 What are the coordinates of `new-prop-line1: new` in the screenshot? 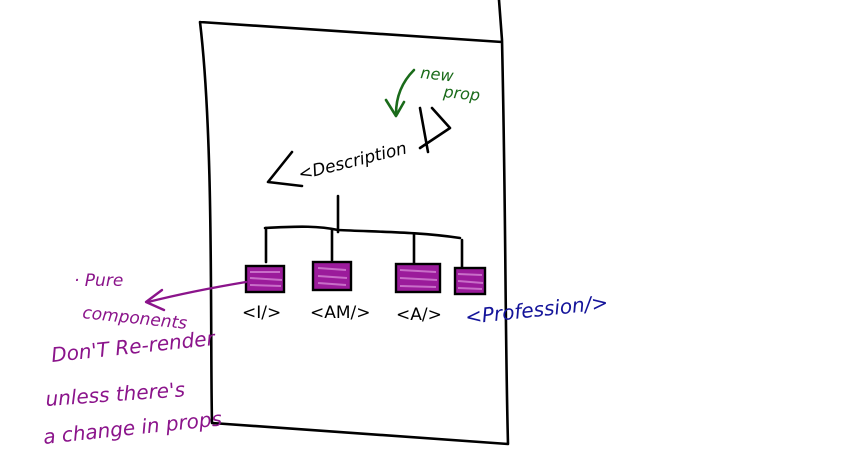 It's located at (438, 74).